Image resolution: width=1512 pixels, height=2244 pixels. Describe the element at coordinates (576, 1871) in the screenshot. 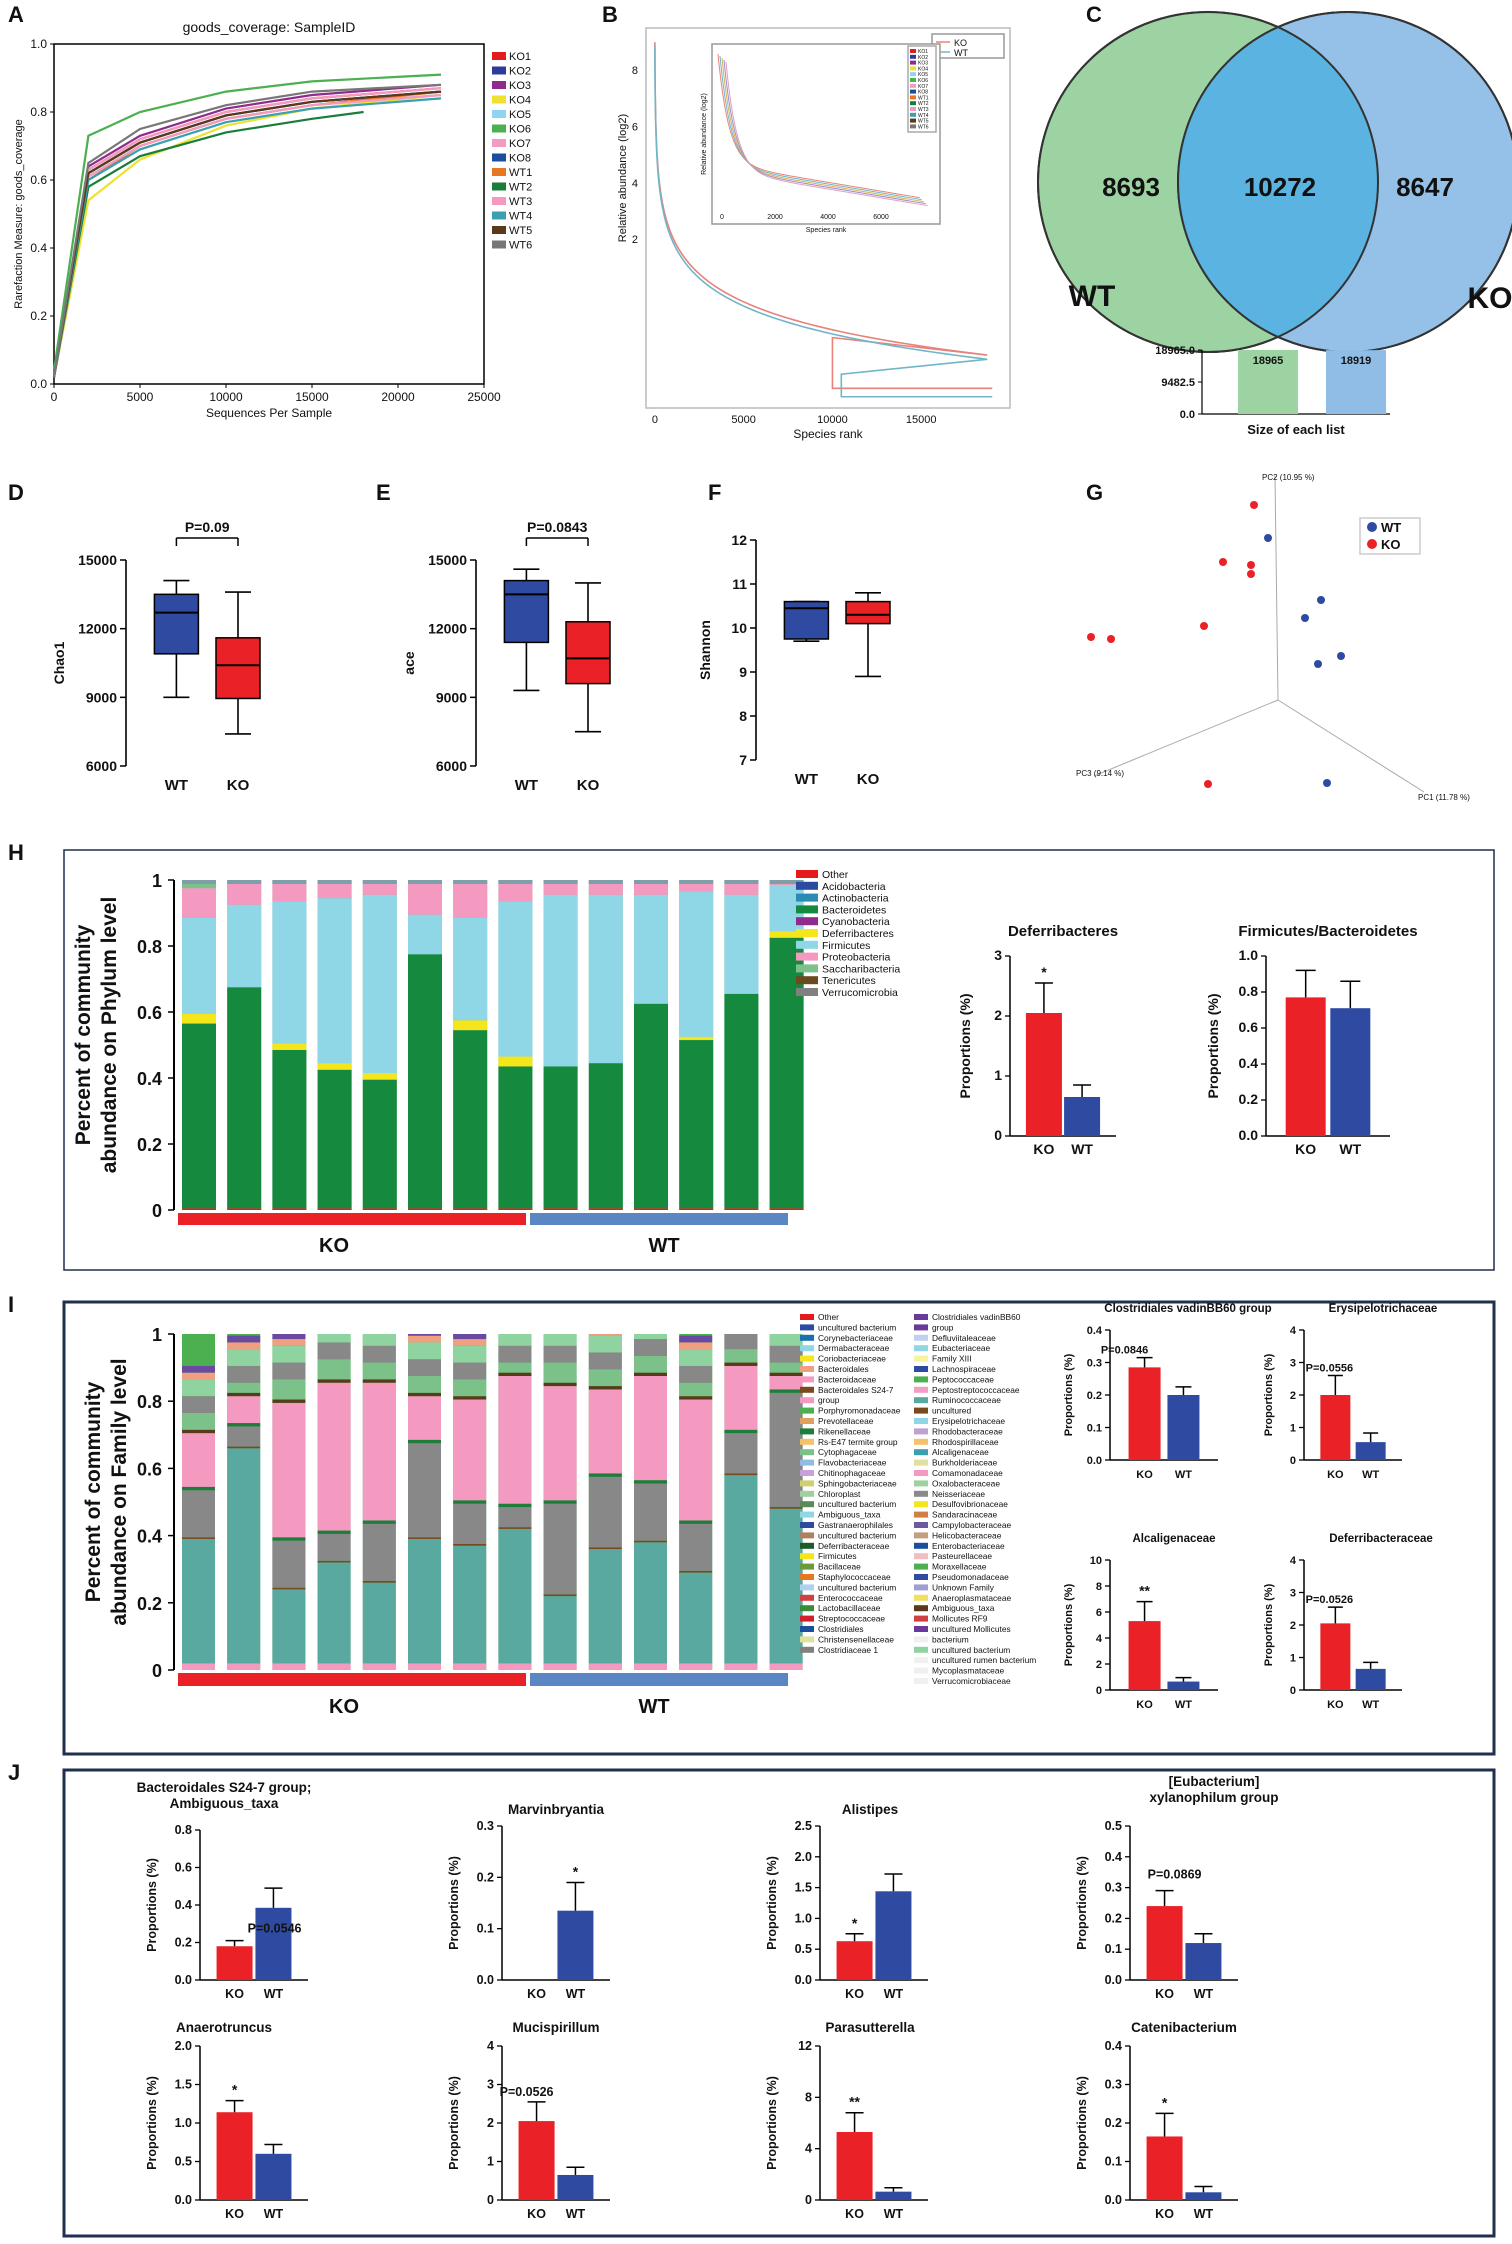

I see `significance-star: *` at that location.